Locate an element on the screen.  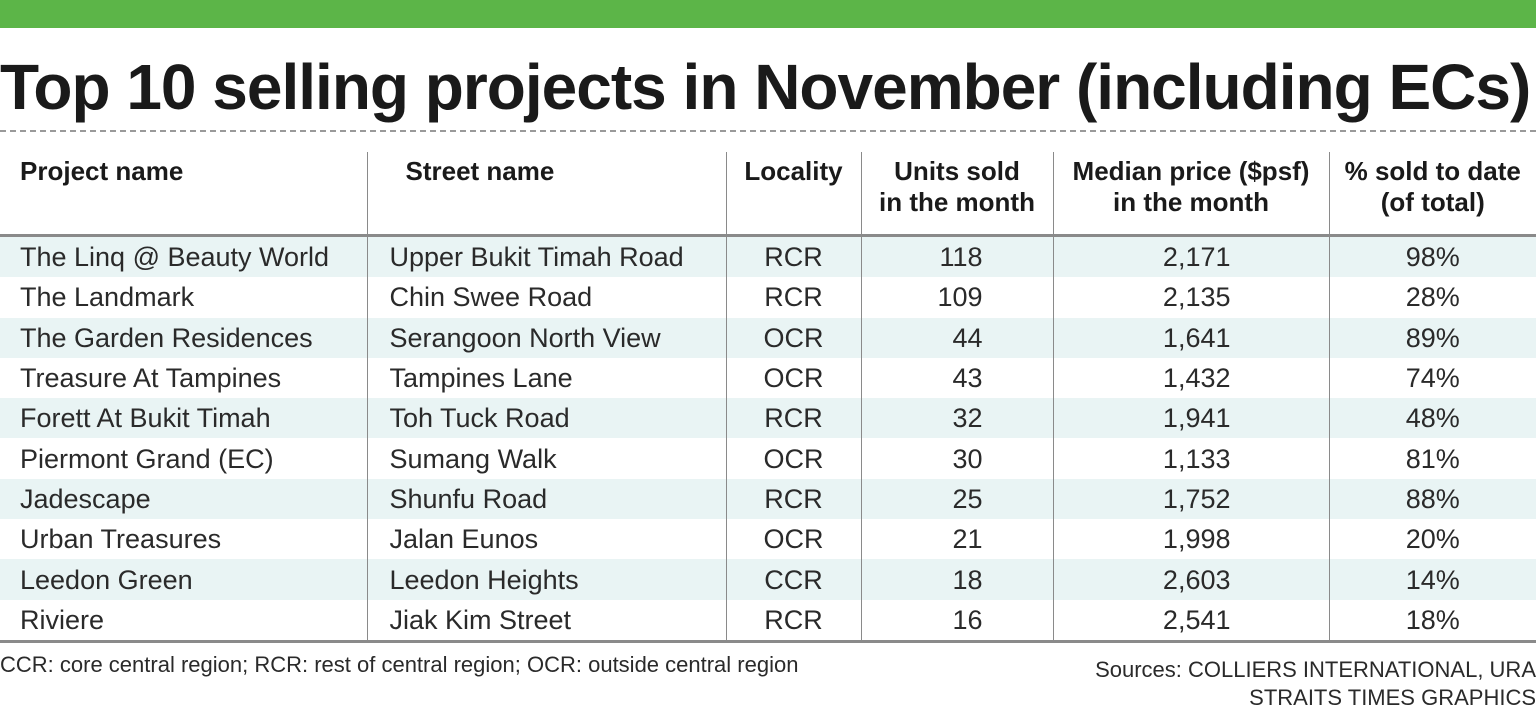
cell-street-name: Tampines Lane is located at coordinates (546, 378).